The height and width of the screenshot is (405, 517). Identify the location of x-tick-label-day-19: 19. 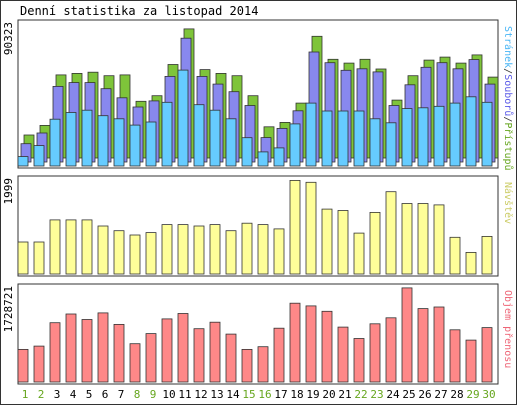
(312, 394).